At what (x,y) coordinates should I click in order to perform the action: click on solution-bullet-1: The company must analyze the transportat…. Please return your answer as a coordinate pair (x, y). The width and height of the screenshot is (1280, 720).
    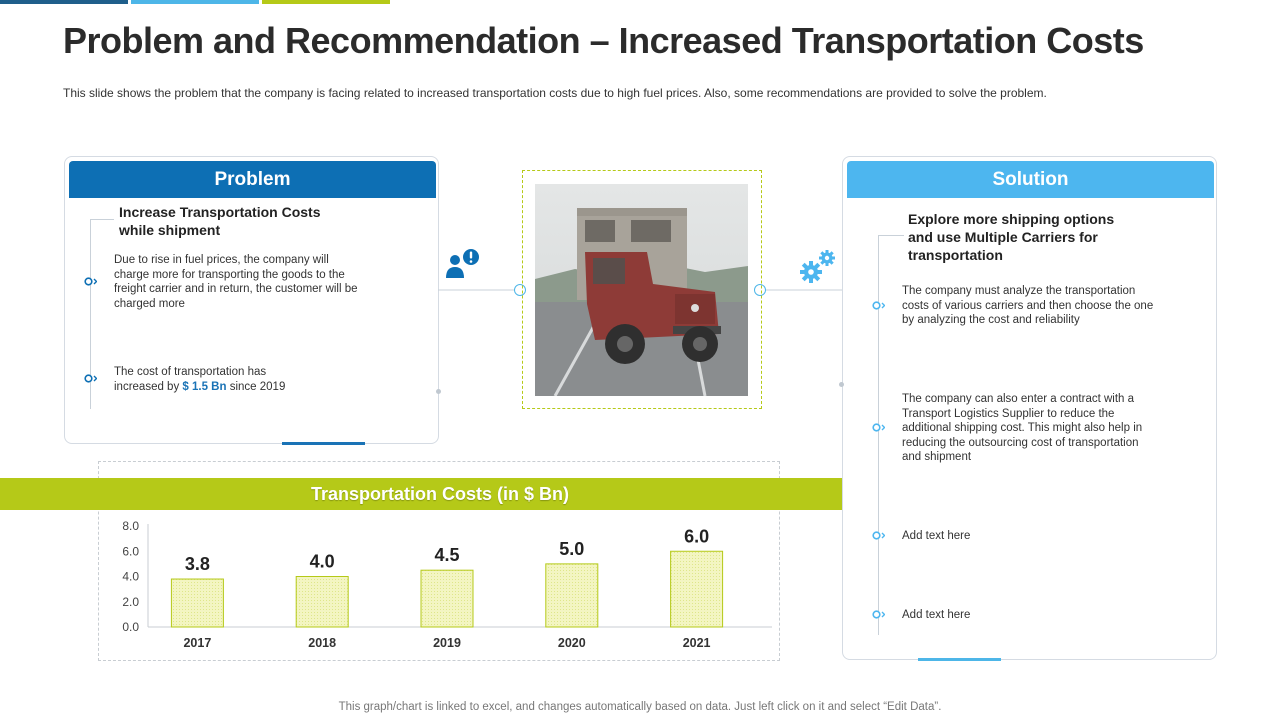
    Looking at the image, I should click on (1028, 305).